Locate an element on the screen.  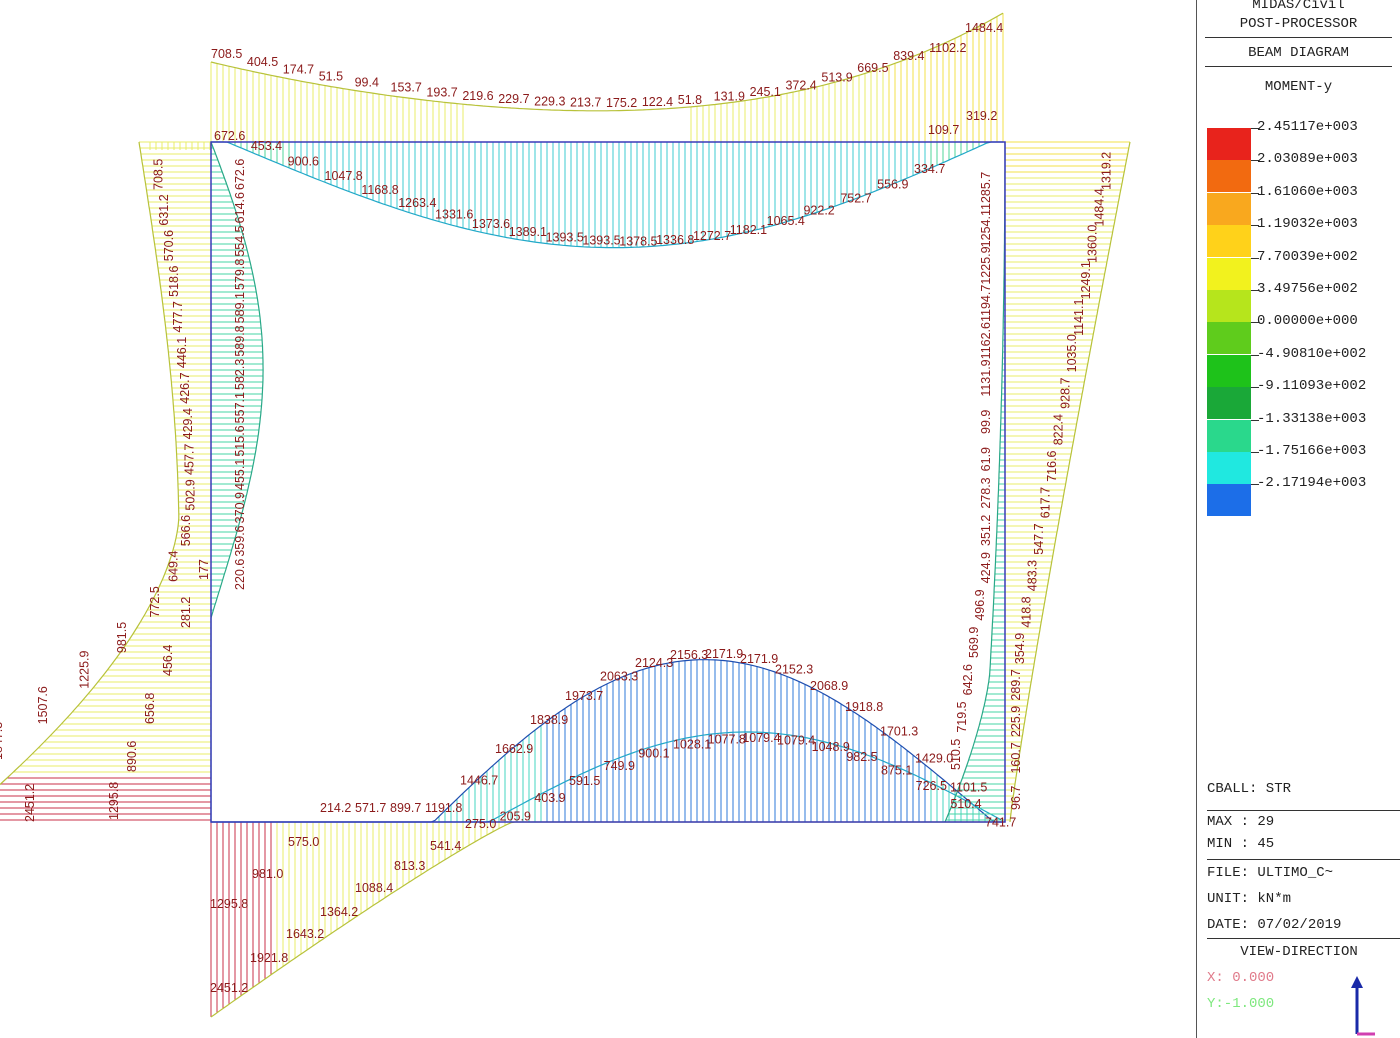
top-beam-negative-envelope is located at coordinates (607, 195).